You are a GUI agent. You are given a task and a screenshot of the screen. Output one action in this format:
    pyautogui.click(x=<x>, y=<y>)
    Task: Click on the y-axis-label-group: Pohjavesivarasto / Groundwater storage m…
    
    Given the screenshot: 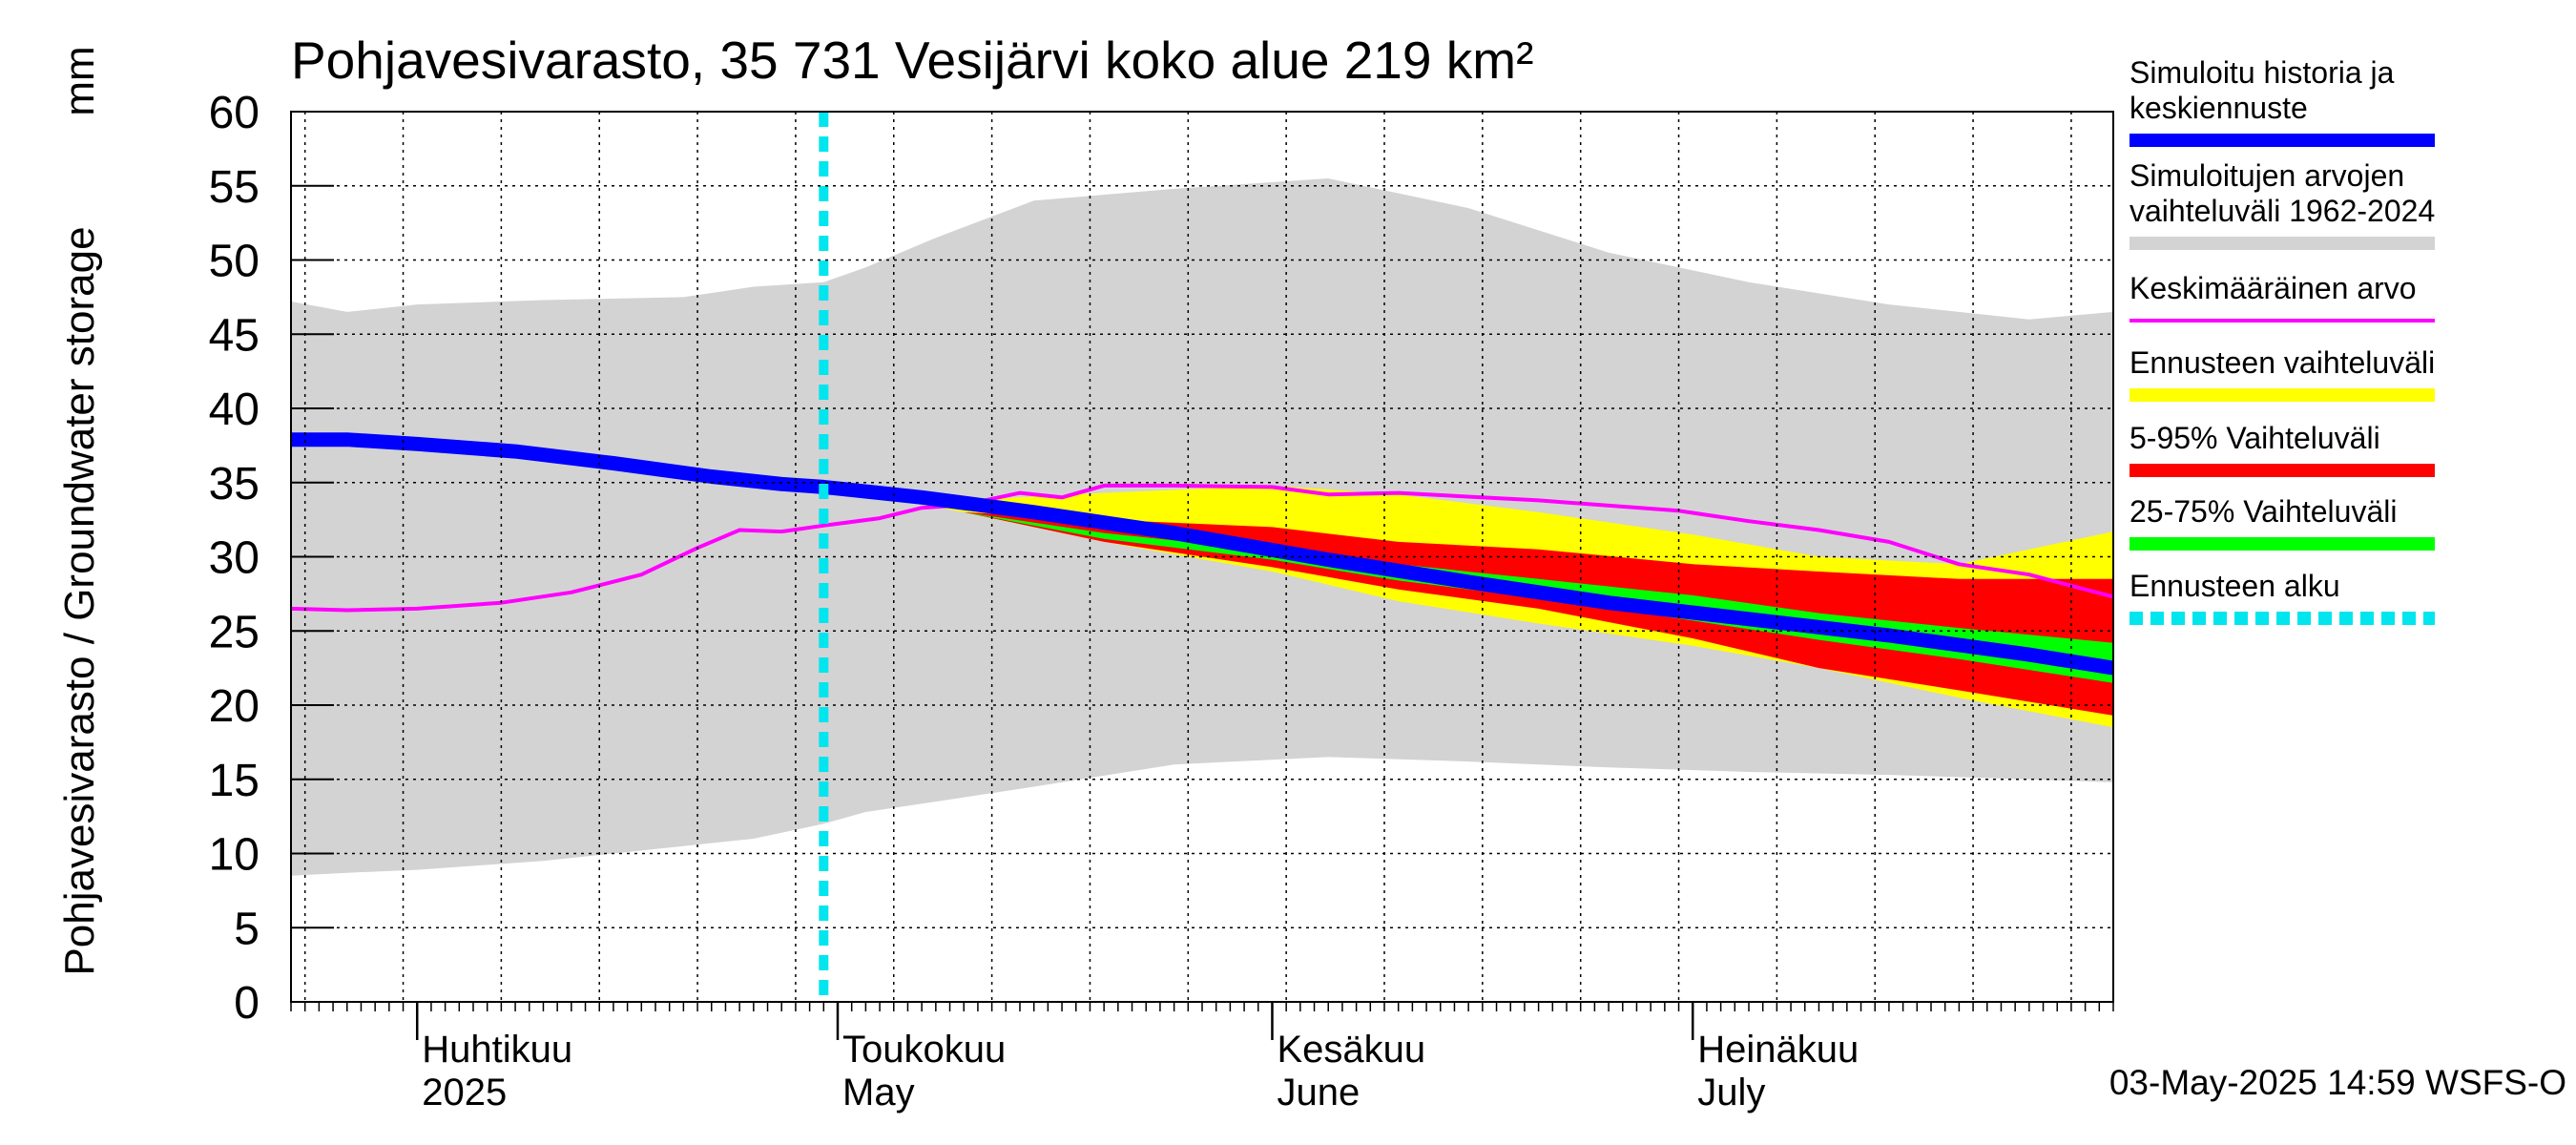 What is the action you would take?
    pyautogui.click(x=79, y=510)
    